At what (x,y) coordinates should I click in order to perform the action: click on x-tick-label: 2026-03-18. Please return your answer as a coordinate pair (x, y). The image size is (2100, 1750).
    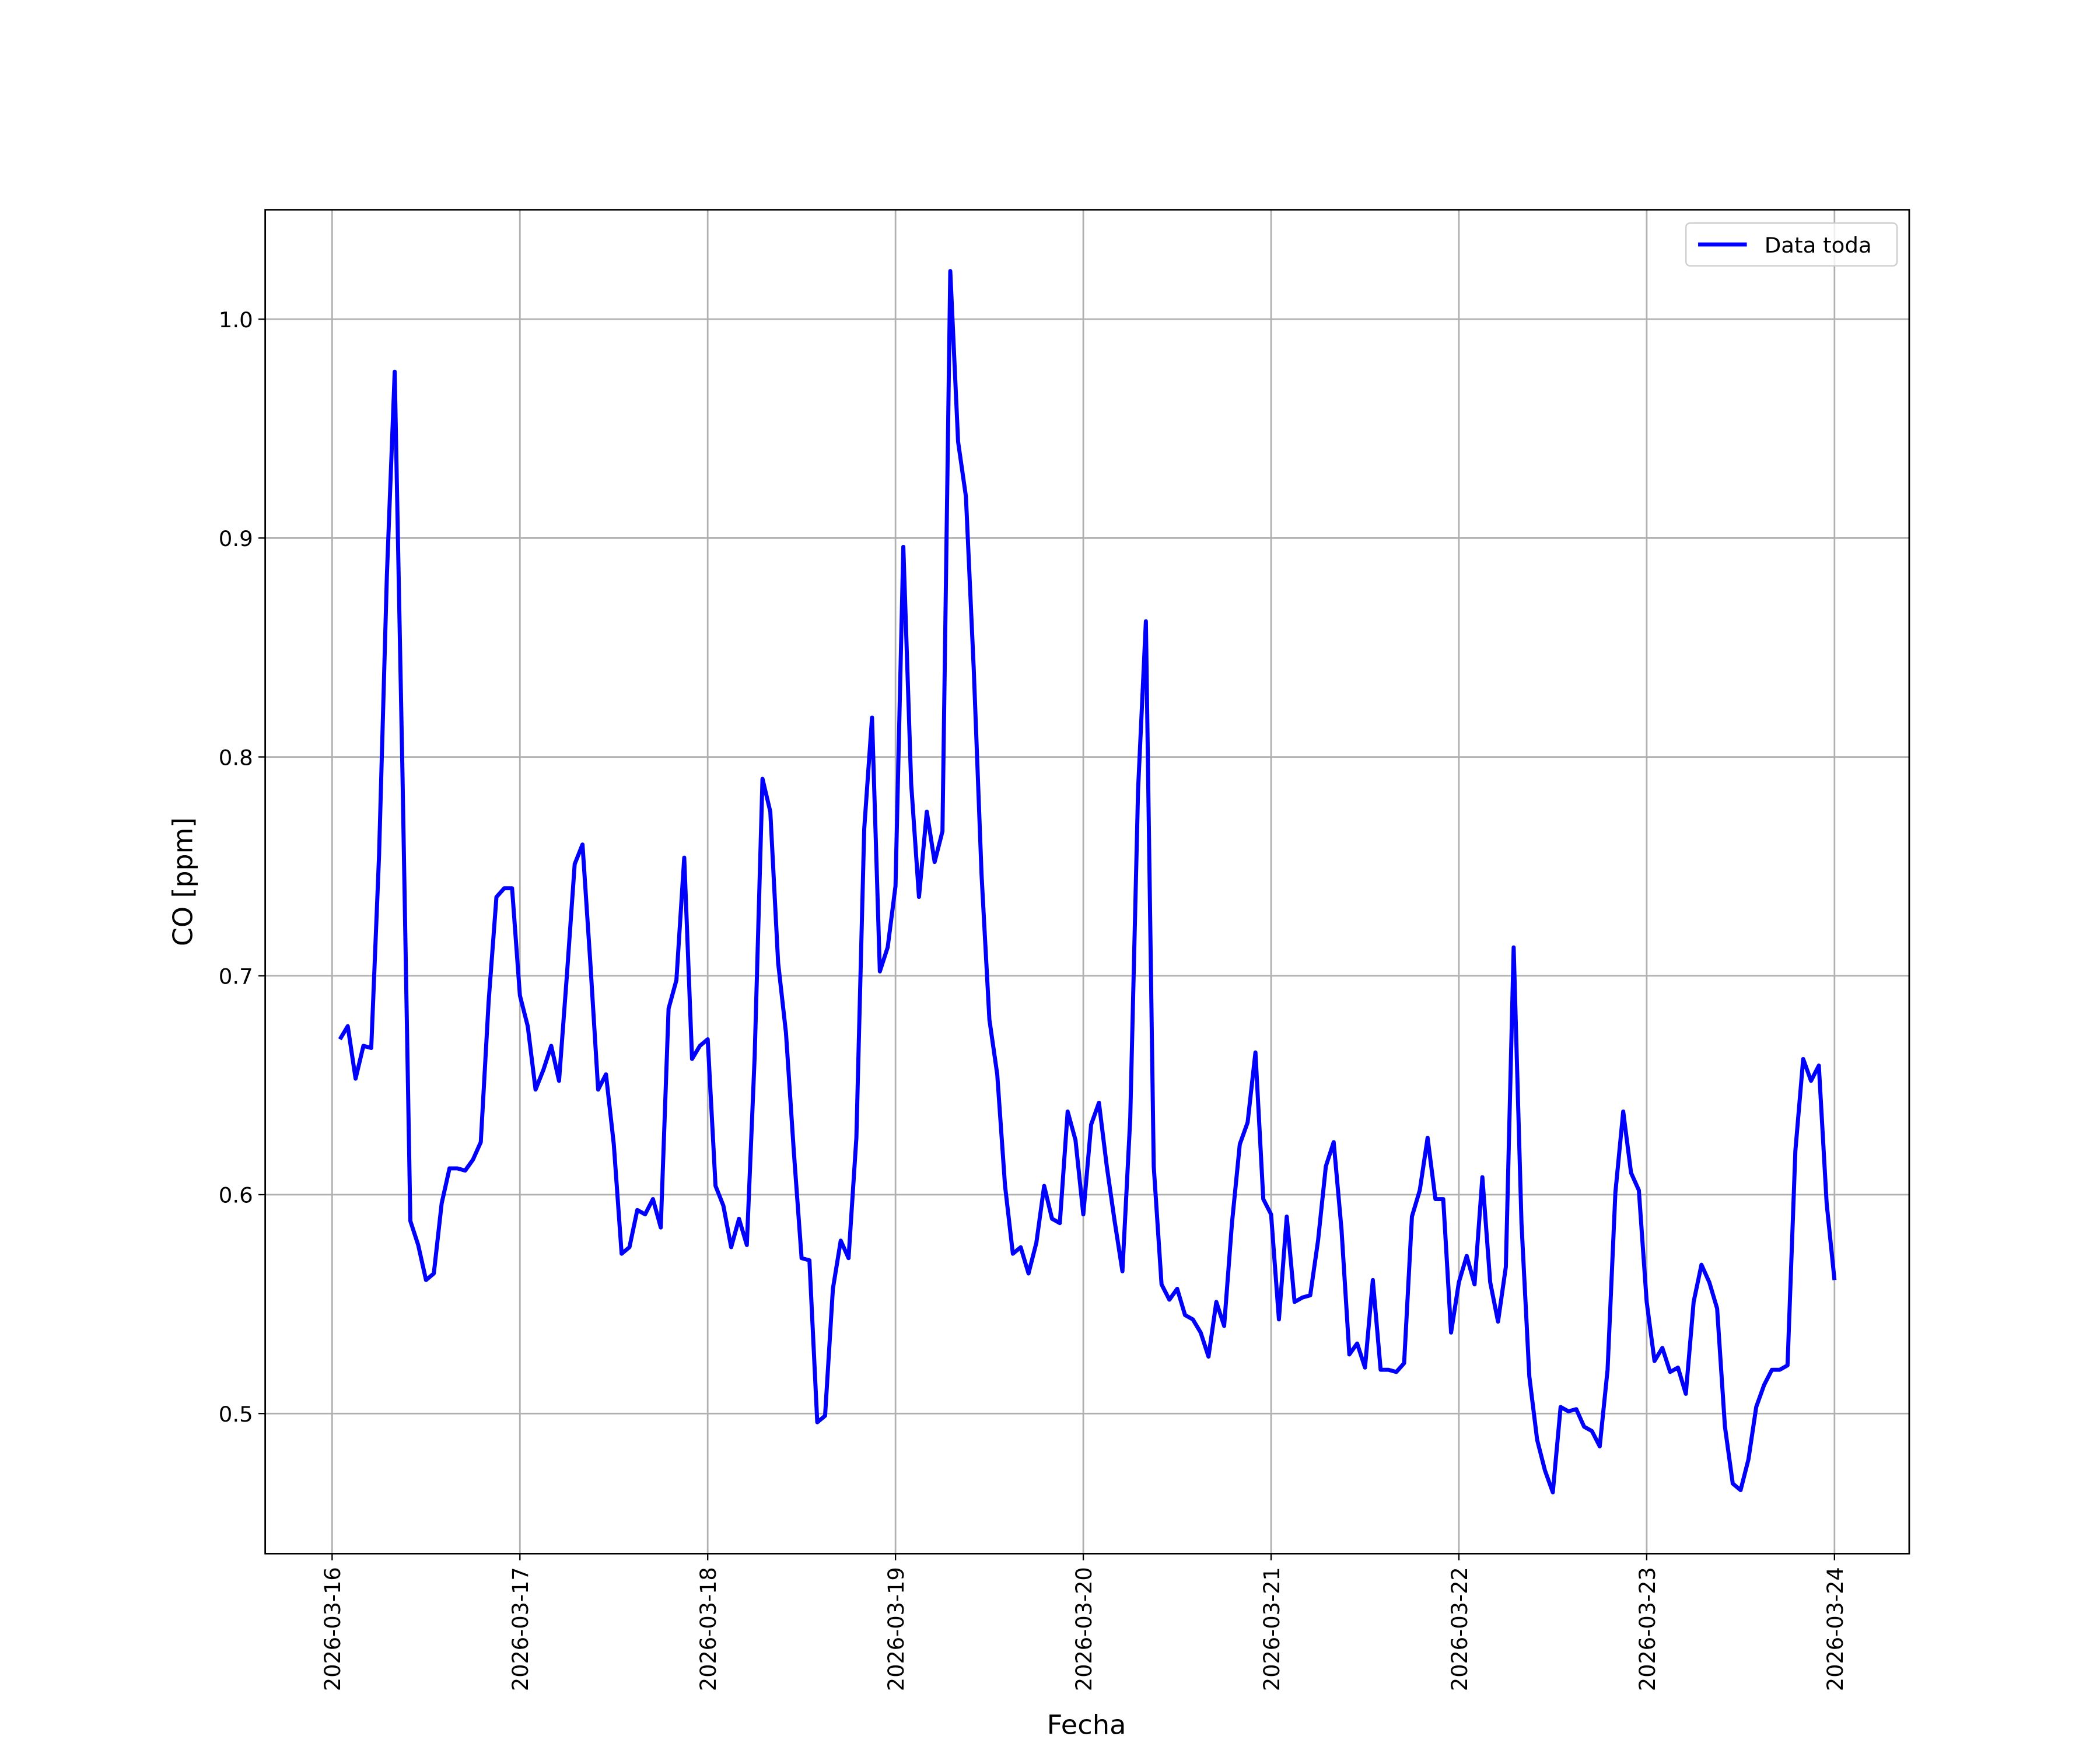
    Looking at the image, I should click on (708, 1629).